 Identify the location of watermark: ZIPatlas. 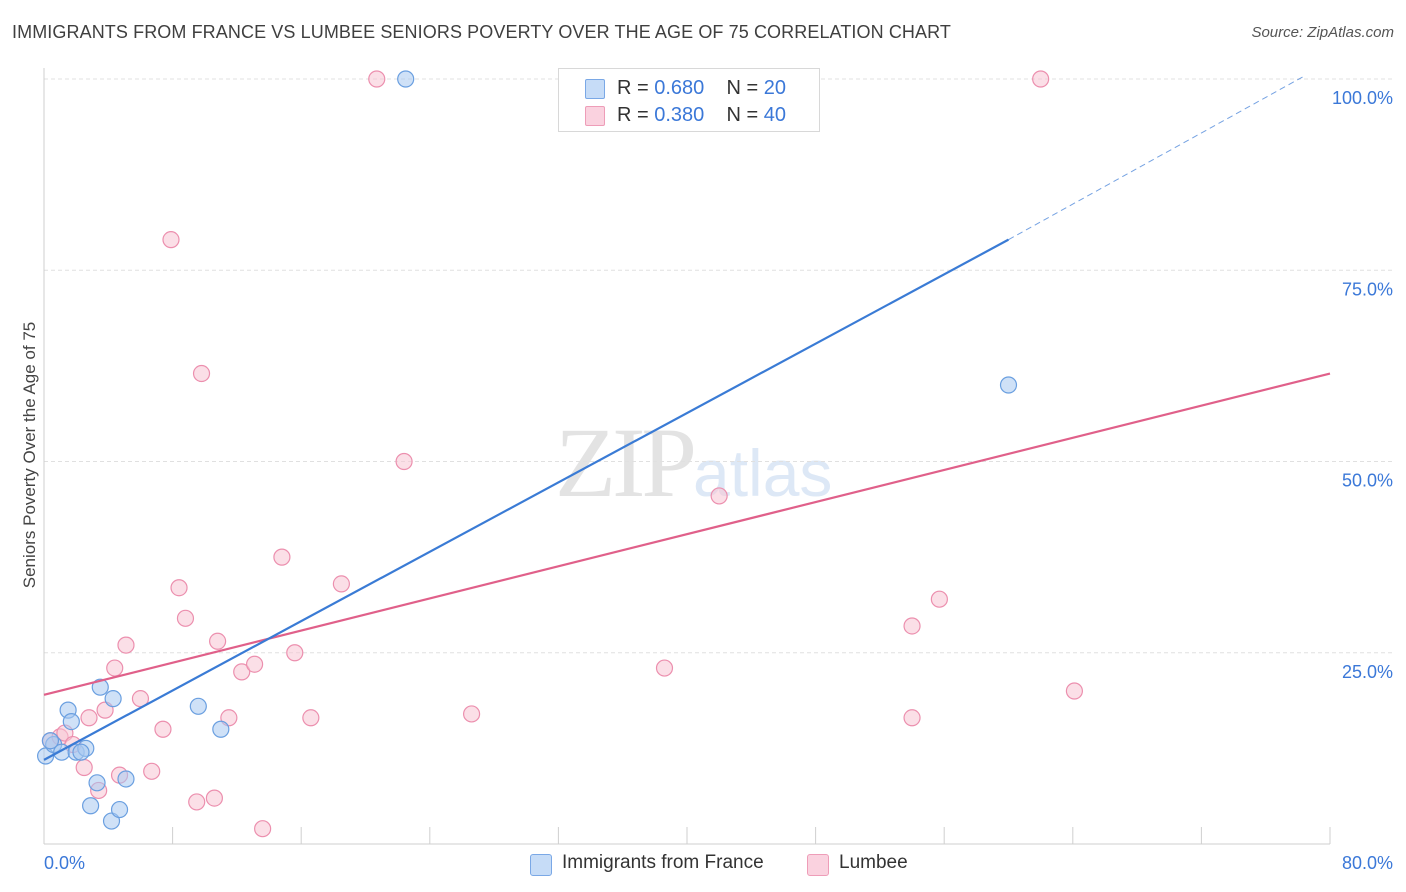
(693, 462).